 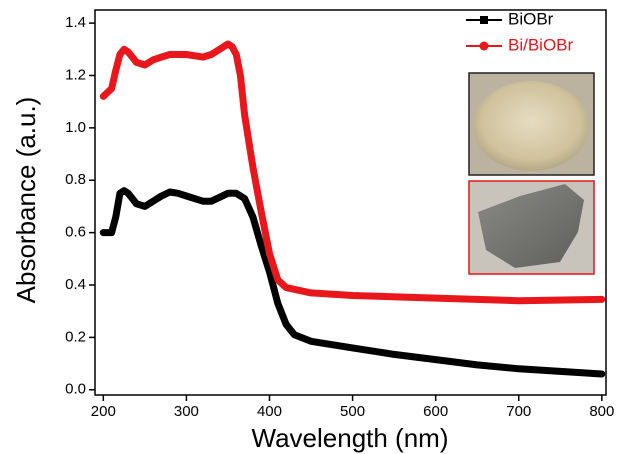 I want to click on y-axis-title: Absorbance (a.u.), so click(x=26, y=200).